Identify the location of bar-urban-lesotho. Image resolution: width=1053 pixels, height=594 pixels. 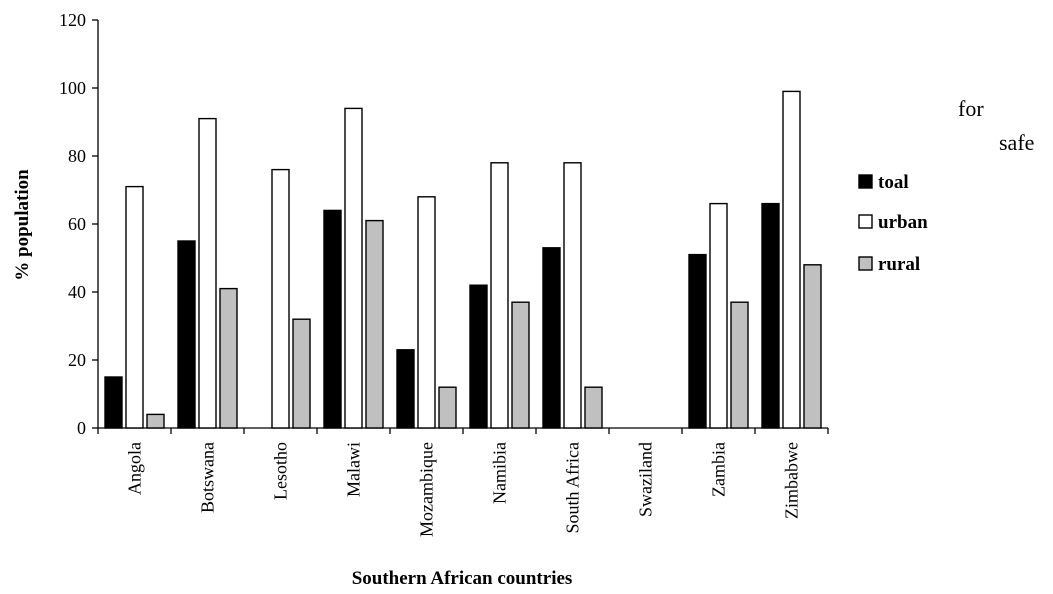
(280, 298).